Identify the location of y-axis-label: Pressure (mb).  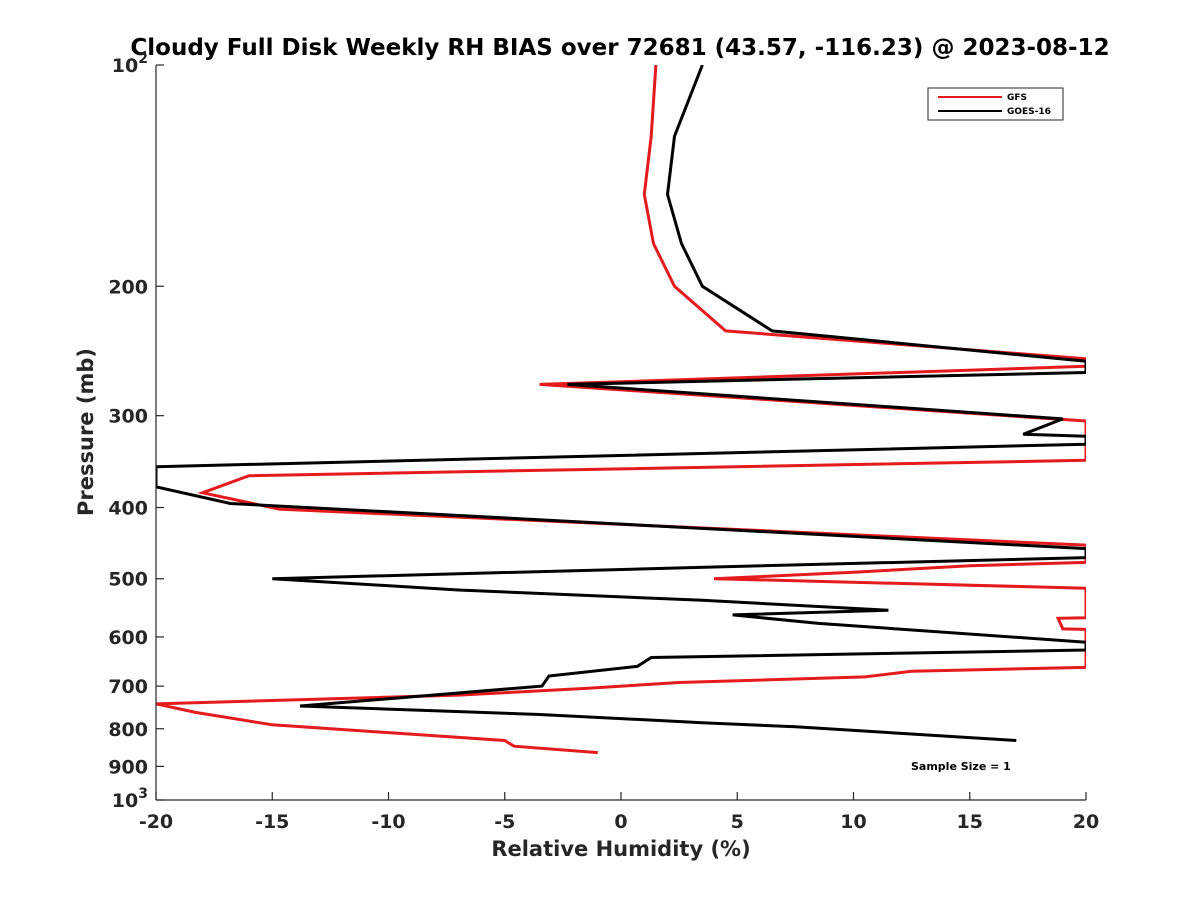
(86, 432).